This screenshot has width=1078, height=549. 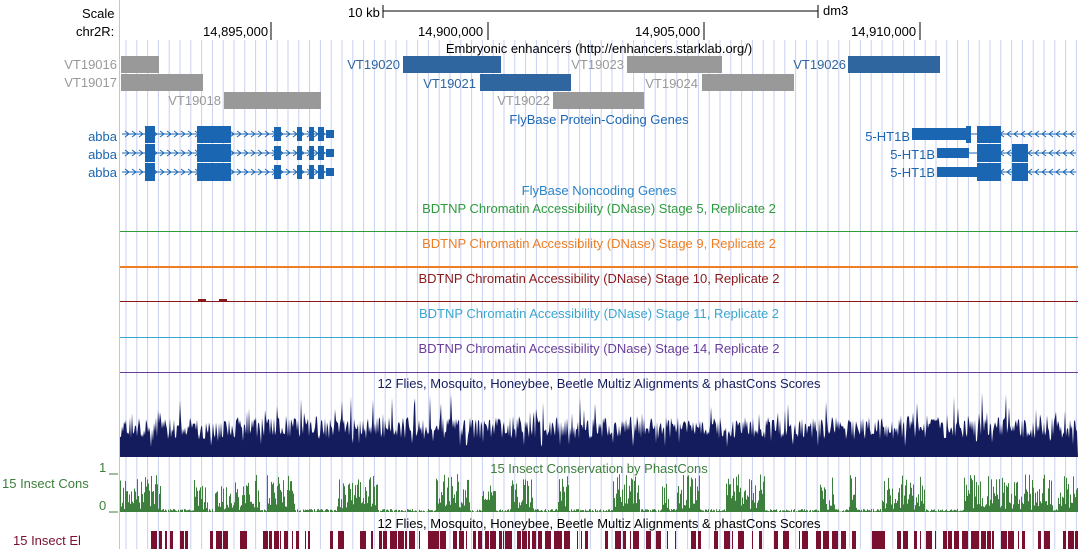 What do you see at coordinates (599, 301) in the screenshot?
I see `dnase-stage10-signal` at bounding box center [599, 301].